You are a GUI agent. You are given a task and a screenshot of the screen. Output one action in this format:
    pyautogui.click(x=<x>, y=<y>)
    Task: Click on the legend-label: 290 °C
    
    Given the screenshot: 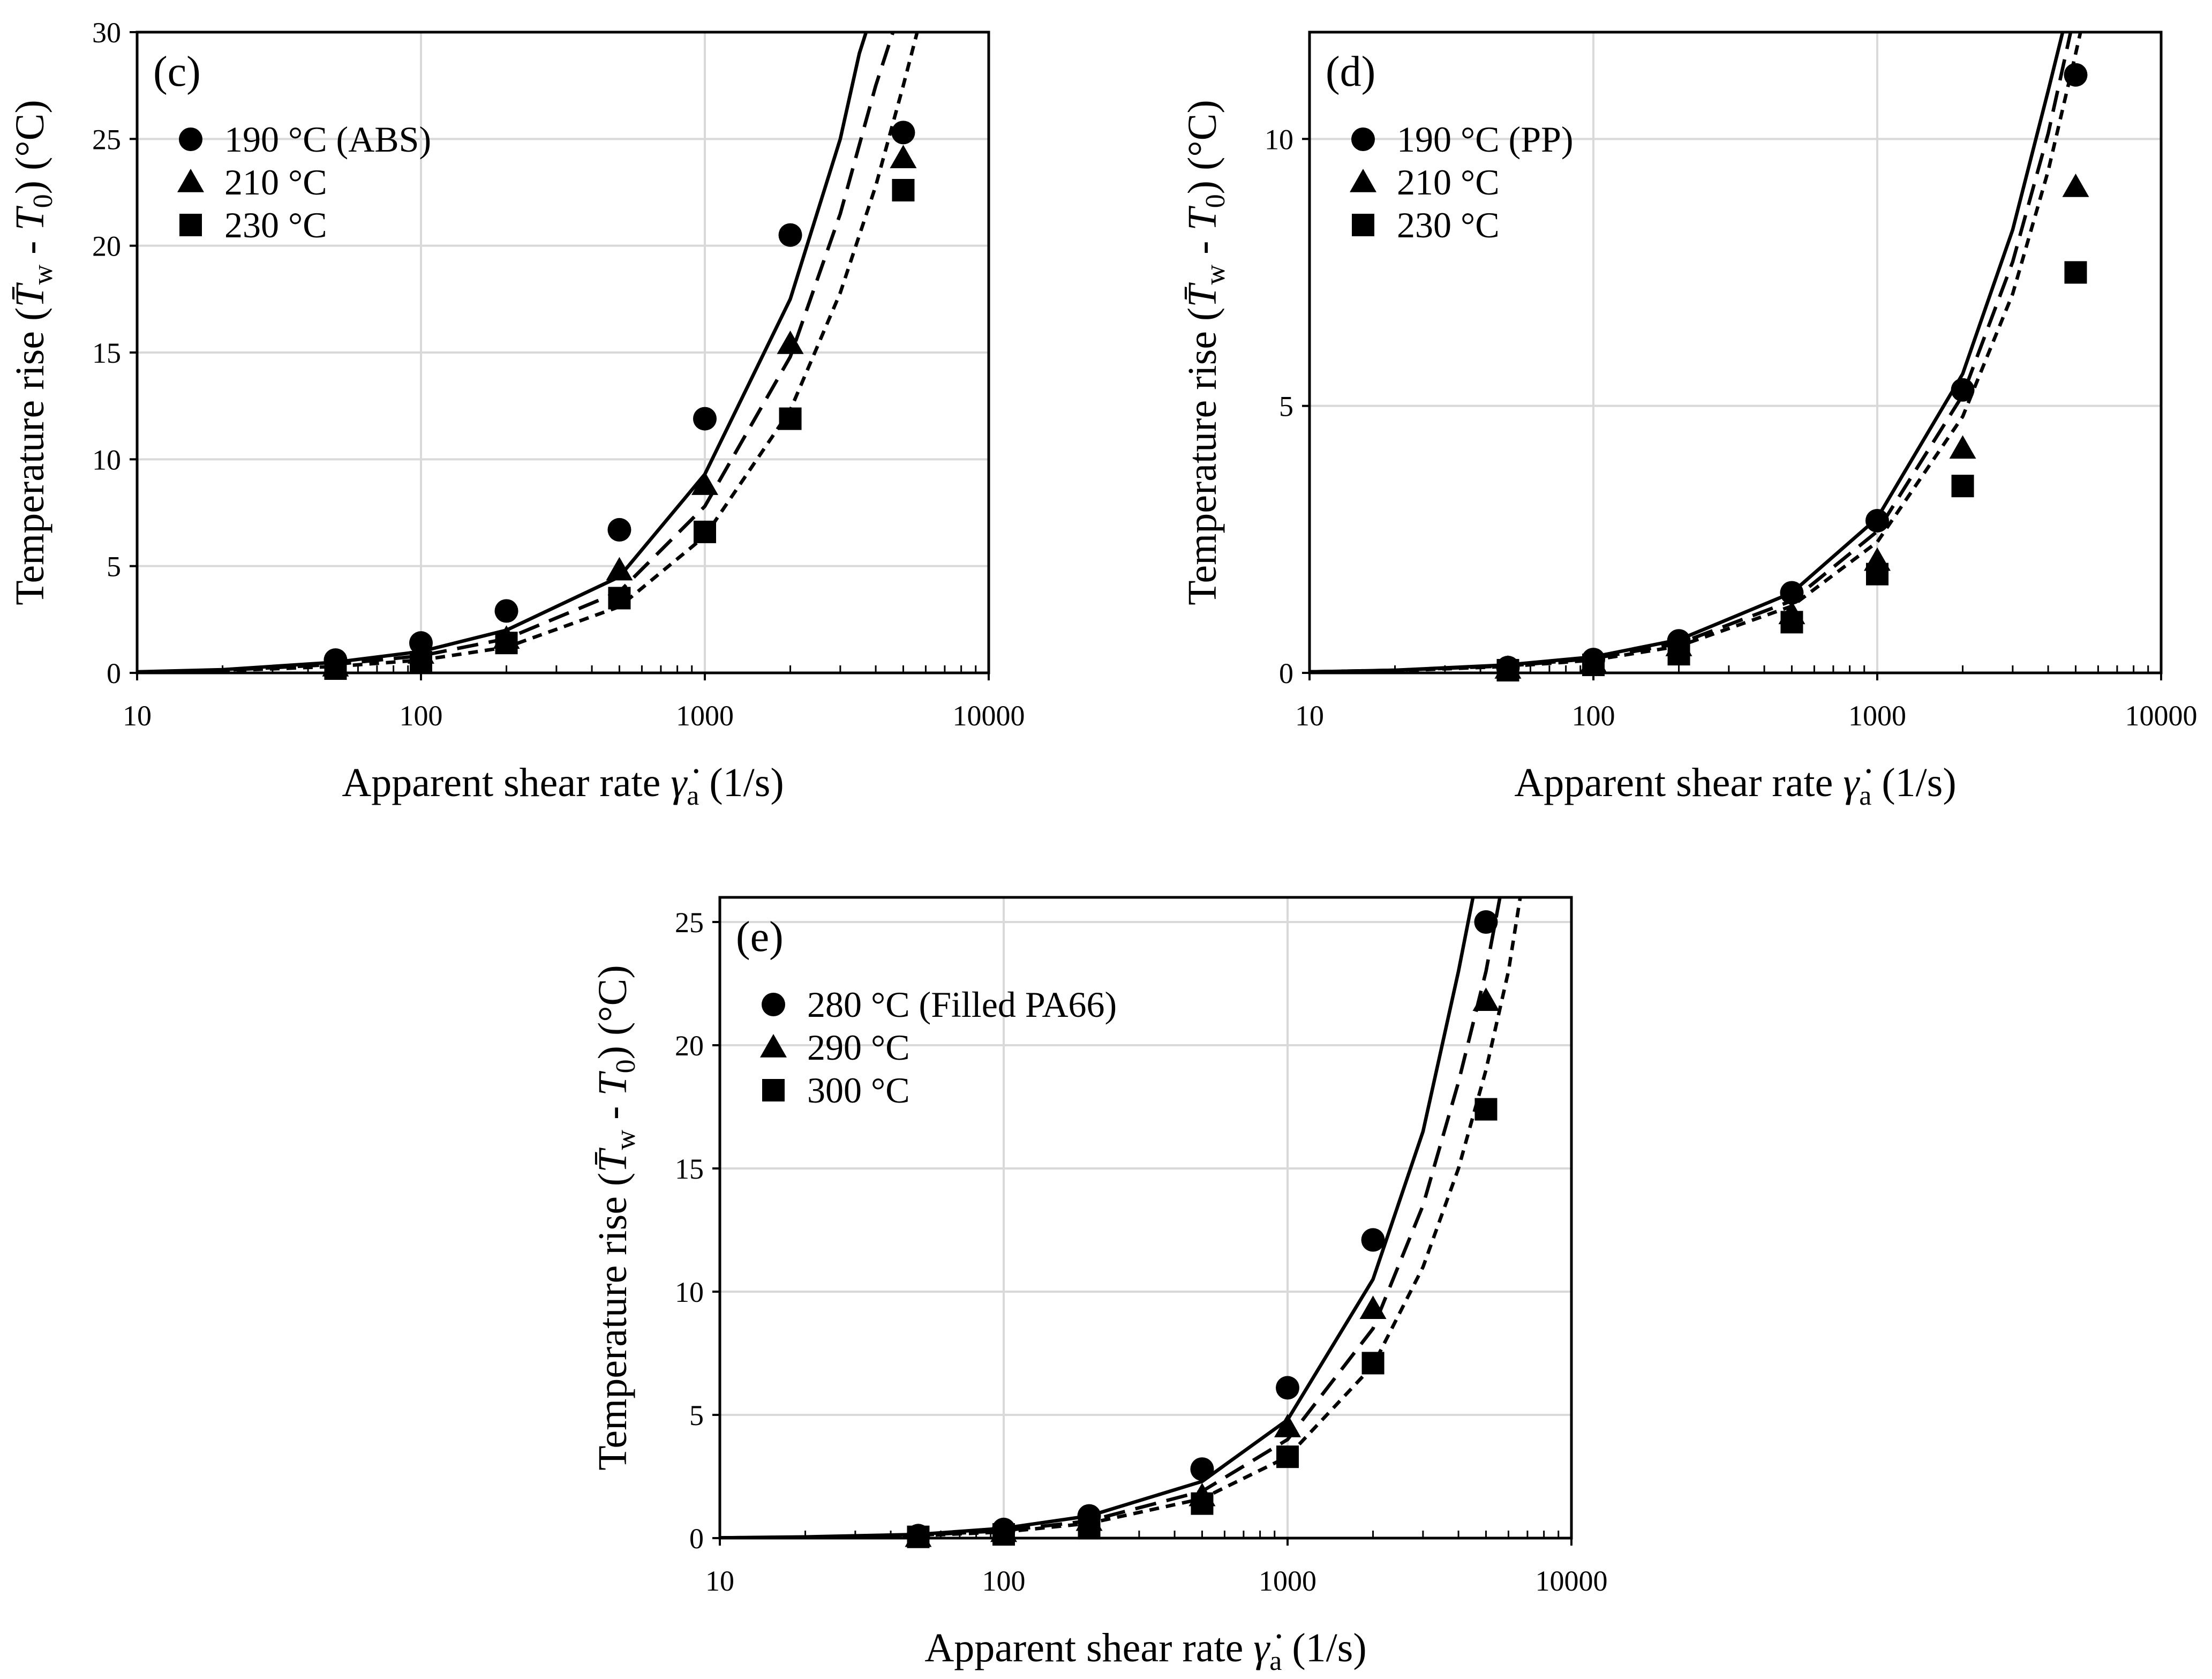 What is the action you would take?
    pyautogui.click(x=858, y=1047)
    